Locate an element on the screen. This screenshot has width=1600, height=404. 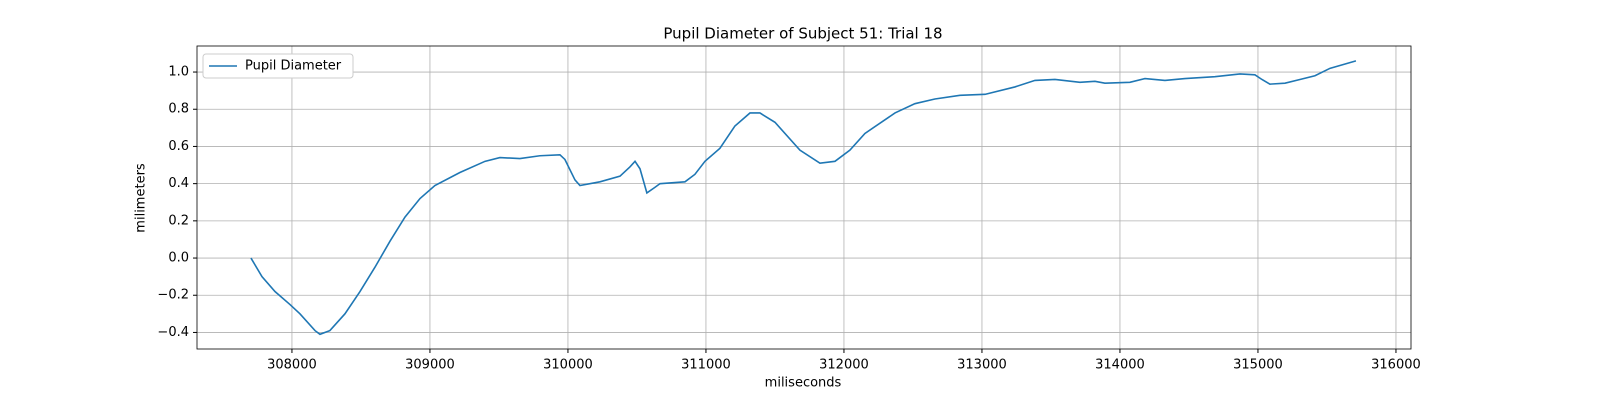
y-tick-label: 1.0 is located at coordinates (178, 72).